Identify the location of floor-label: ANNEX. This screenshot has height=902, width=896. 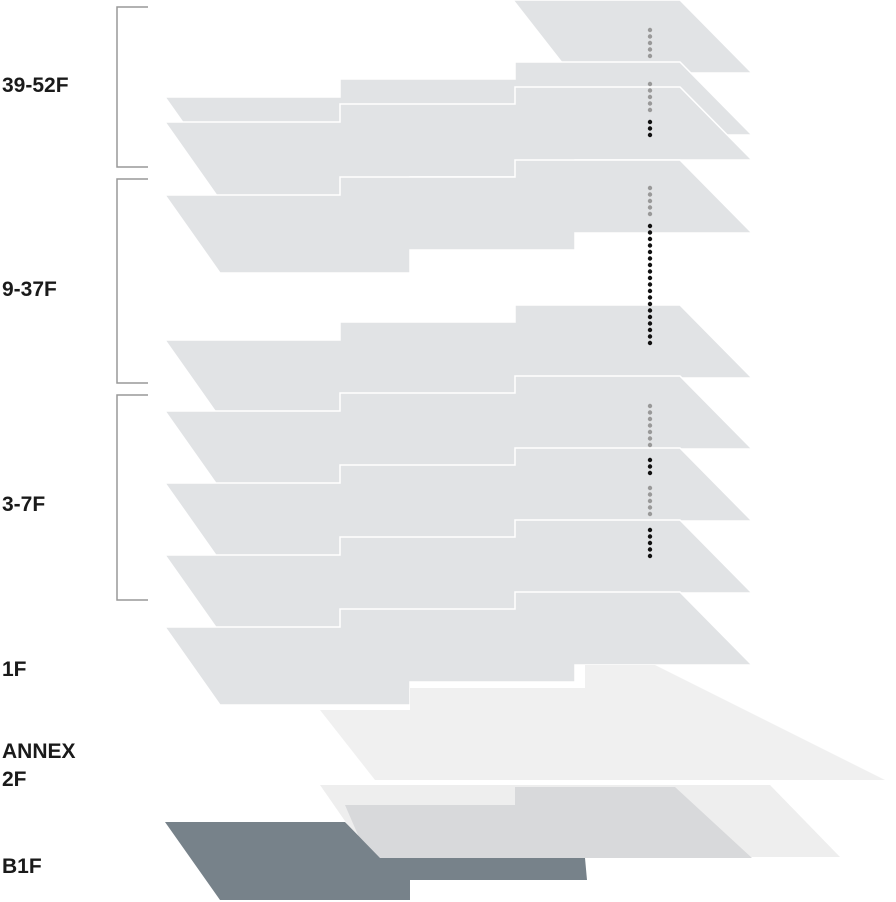
(39, 751).